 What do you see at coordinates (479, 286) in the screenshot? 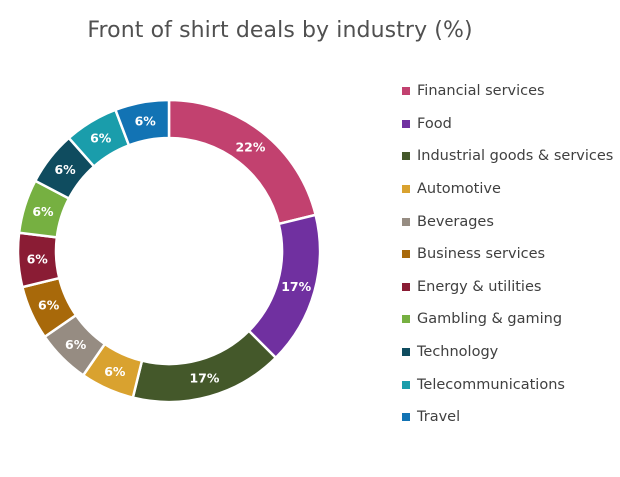
I see `legend-label: Energy & utilities` at bounding box center [479, 286].